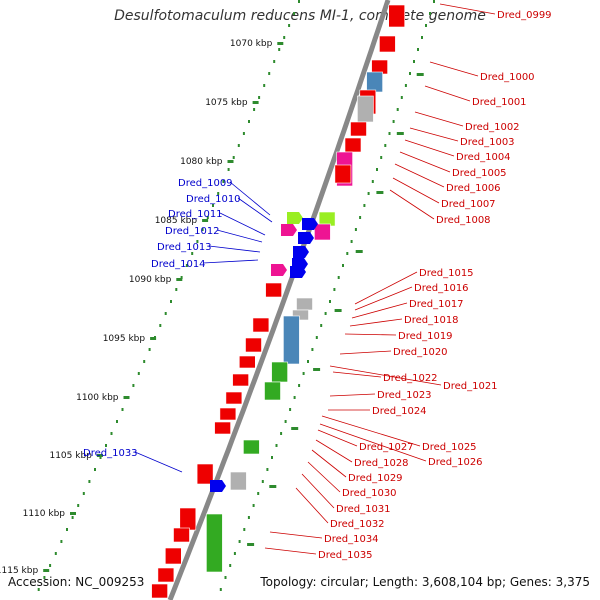 This screenshot has width=600, height=600. Describe the element at coordinates (357, 524) in the screenshot. I see `gene-label-dred-1032: Dred_1032` at that location.